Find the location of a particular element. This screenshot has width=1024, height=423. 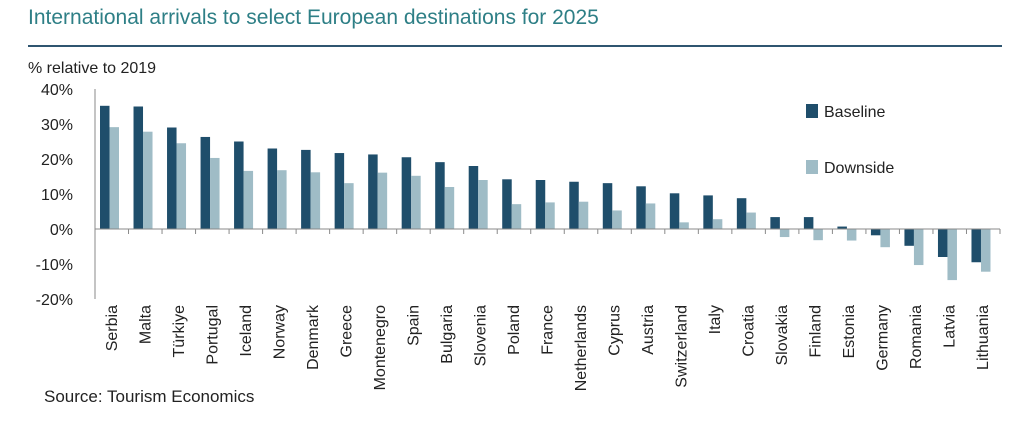

legend: Baseline Downside is located at coordinates (850, 140).